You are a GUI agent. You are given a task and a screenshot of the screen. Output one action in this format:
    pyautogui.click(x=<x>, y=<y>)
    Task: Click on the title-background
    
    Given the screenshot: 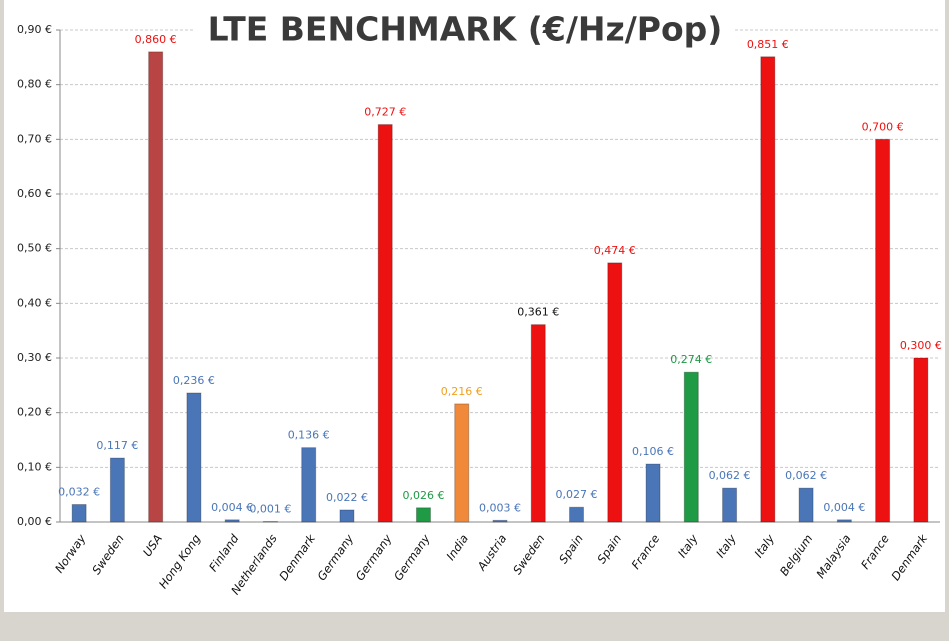 What is the action you would take?
    pyautogui.click(x=465, y=30)
    